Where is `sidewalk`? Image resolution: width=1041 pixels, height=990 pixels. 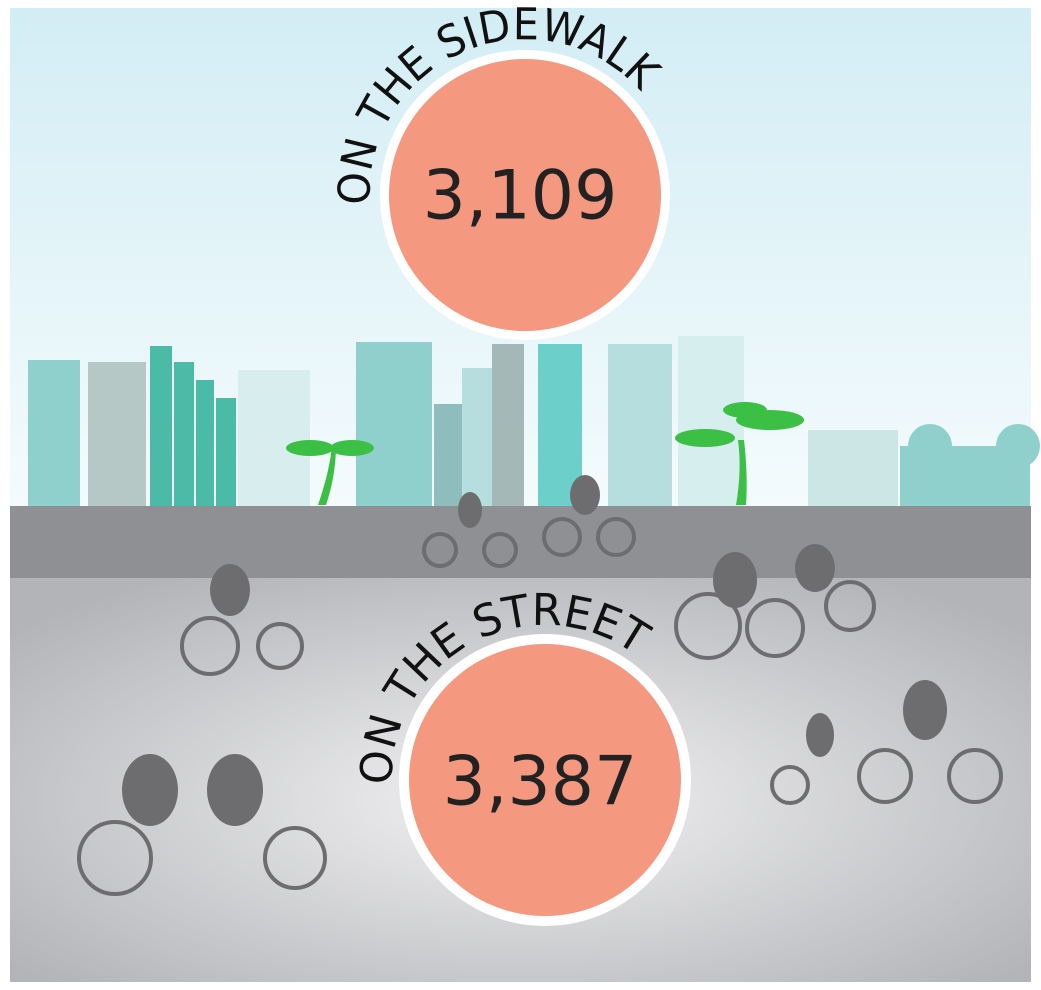
sidewalk is located at coordinates (520, 542).